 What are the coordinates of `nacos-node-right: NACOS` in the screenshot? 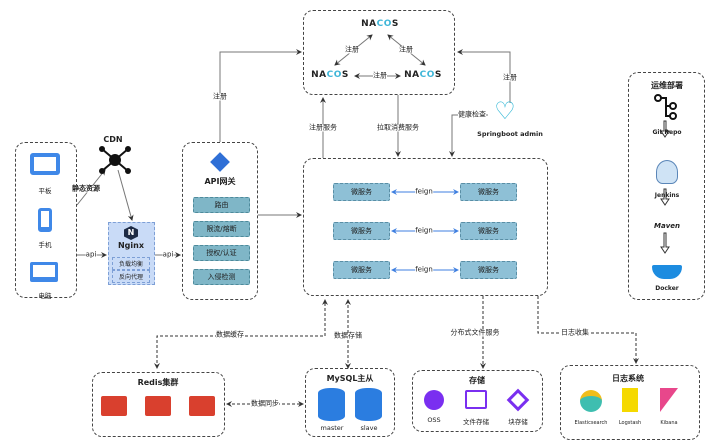 It's located at (423, 75).